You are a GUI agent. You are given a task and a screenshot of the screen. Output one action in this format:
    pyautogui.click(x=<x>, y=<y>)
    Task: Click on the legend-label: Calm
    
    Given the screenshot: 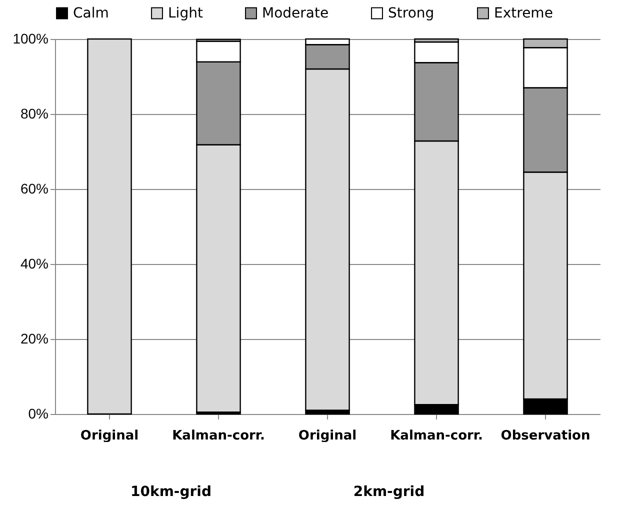 What is the action you would take?
    pyautogui.click(x=91, y=13)
    